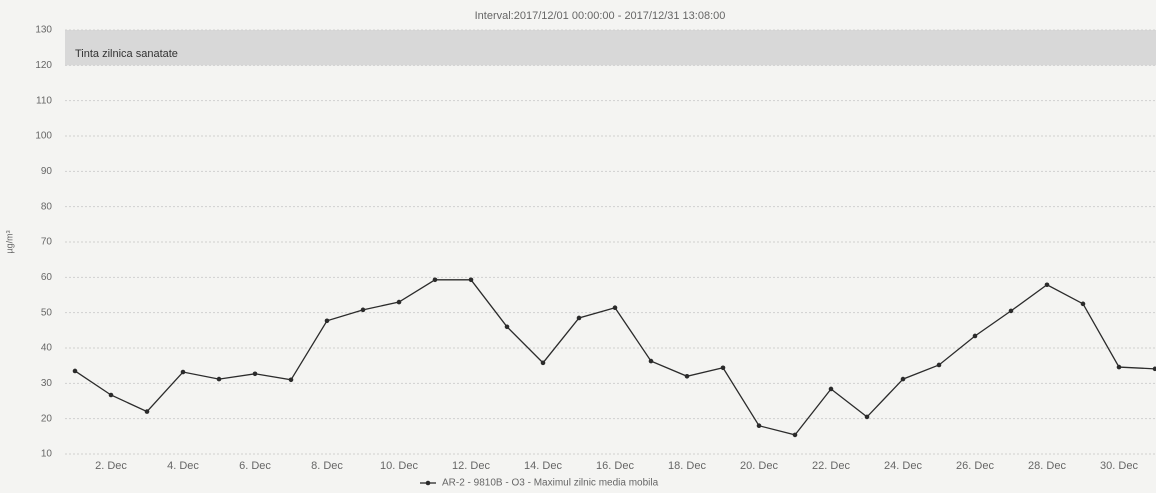 This screenshot has height=493, width=1156. What do you see at coordinates (543, 466) in the screenshot?
I see `x-tick-label: 14. Dec` at bounding box center [543, 466].